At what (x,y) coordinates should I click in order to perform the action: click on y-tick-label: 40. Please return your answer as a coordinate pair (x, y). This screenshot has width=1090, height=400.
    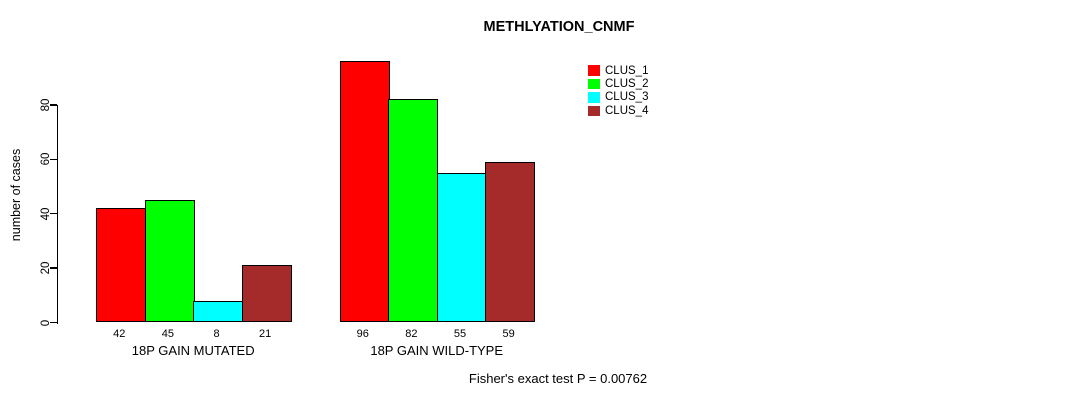
    Looking at the image, I should click on (46, 214).